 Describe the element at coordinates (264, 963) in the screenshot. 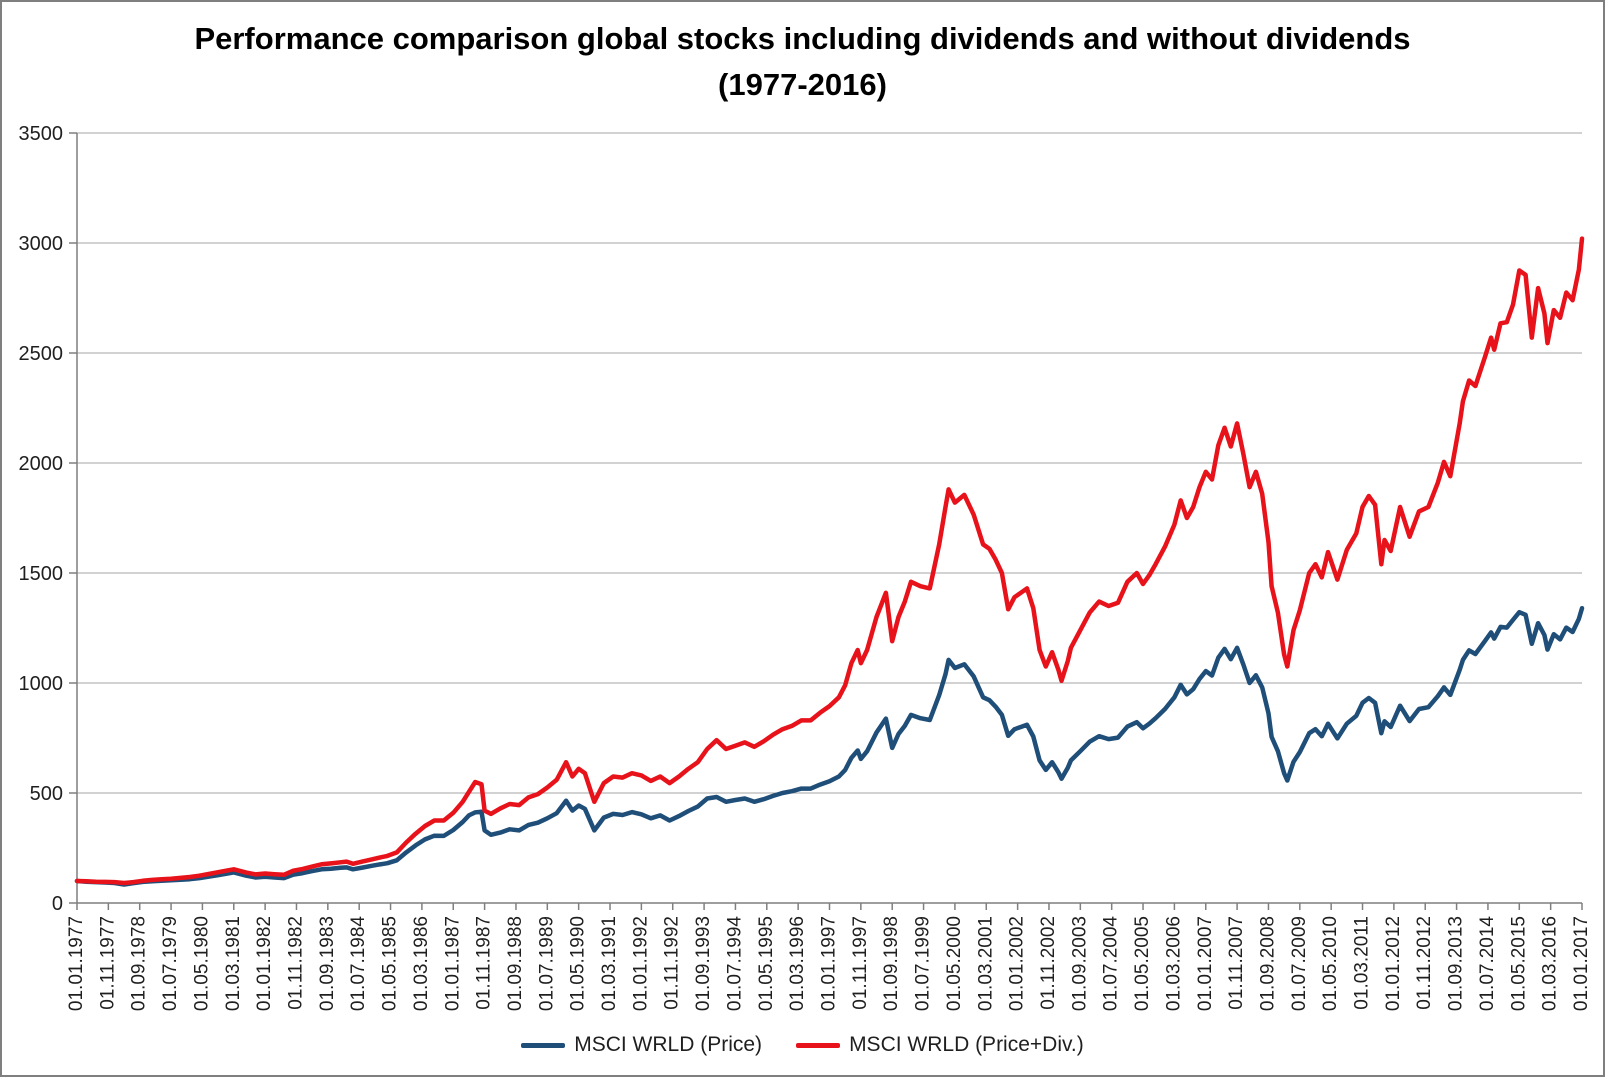

I see `x-tick-label: 01.01.1982` at that location.